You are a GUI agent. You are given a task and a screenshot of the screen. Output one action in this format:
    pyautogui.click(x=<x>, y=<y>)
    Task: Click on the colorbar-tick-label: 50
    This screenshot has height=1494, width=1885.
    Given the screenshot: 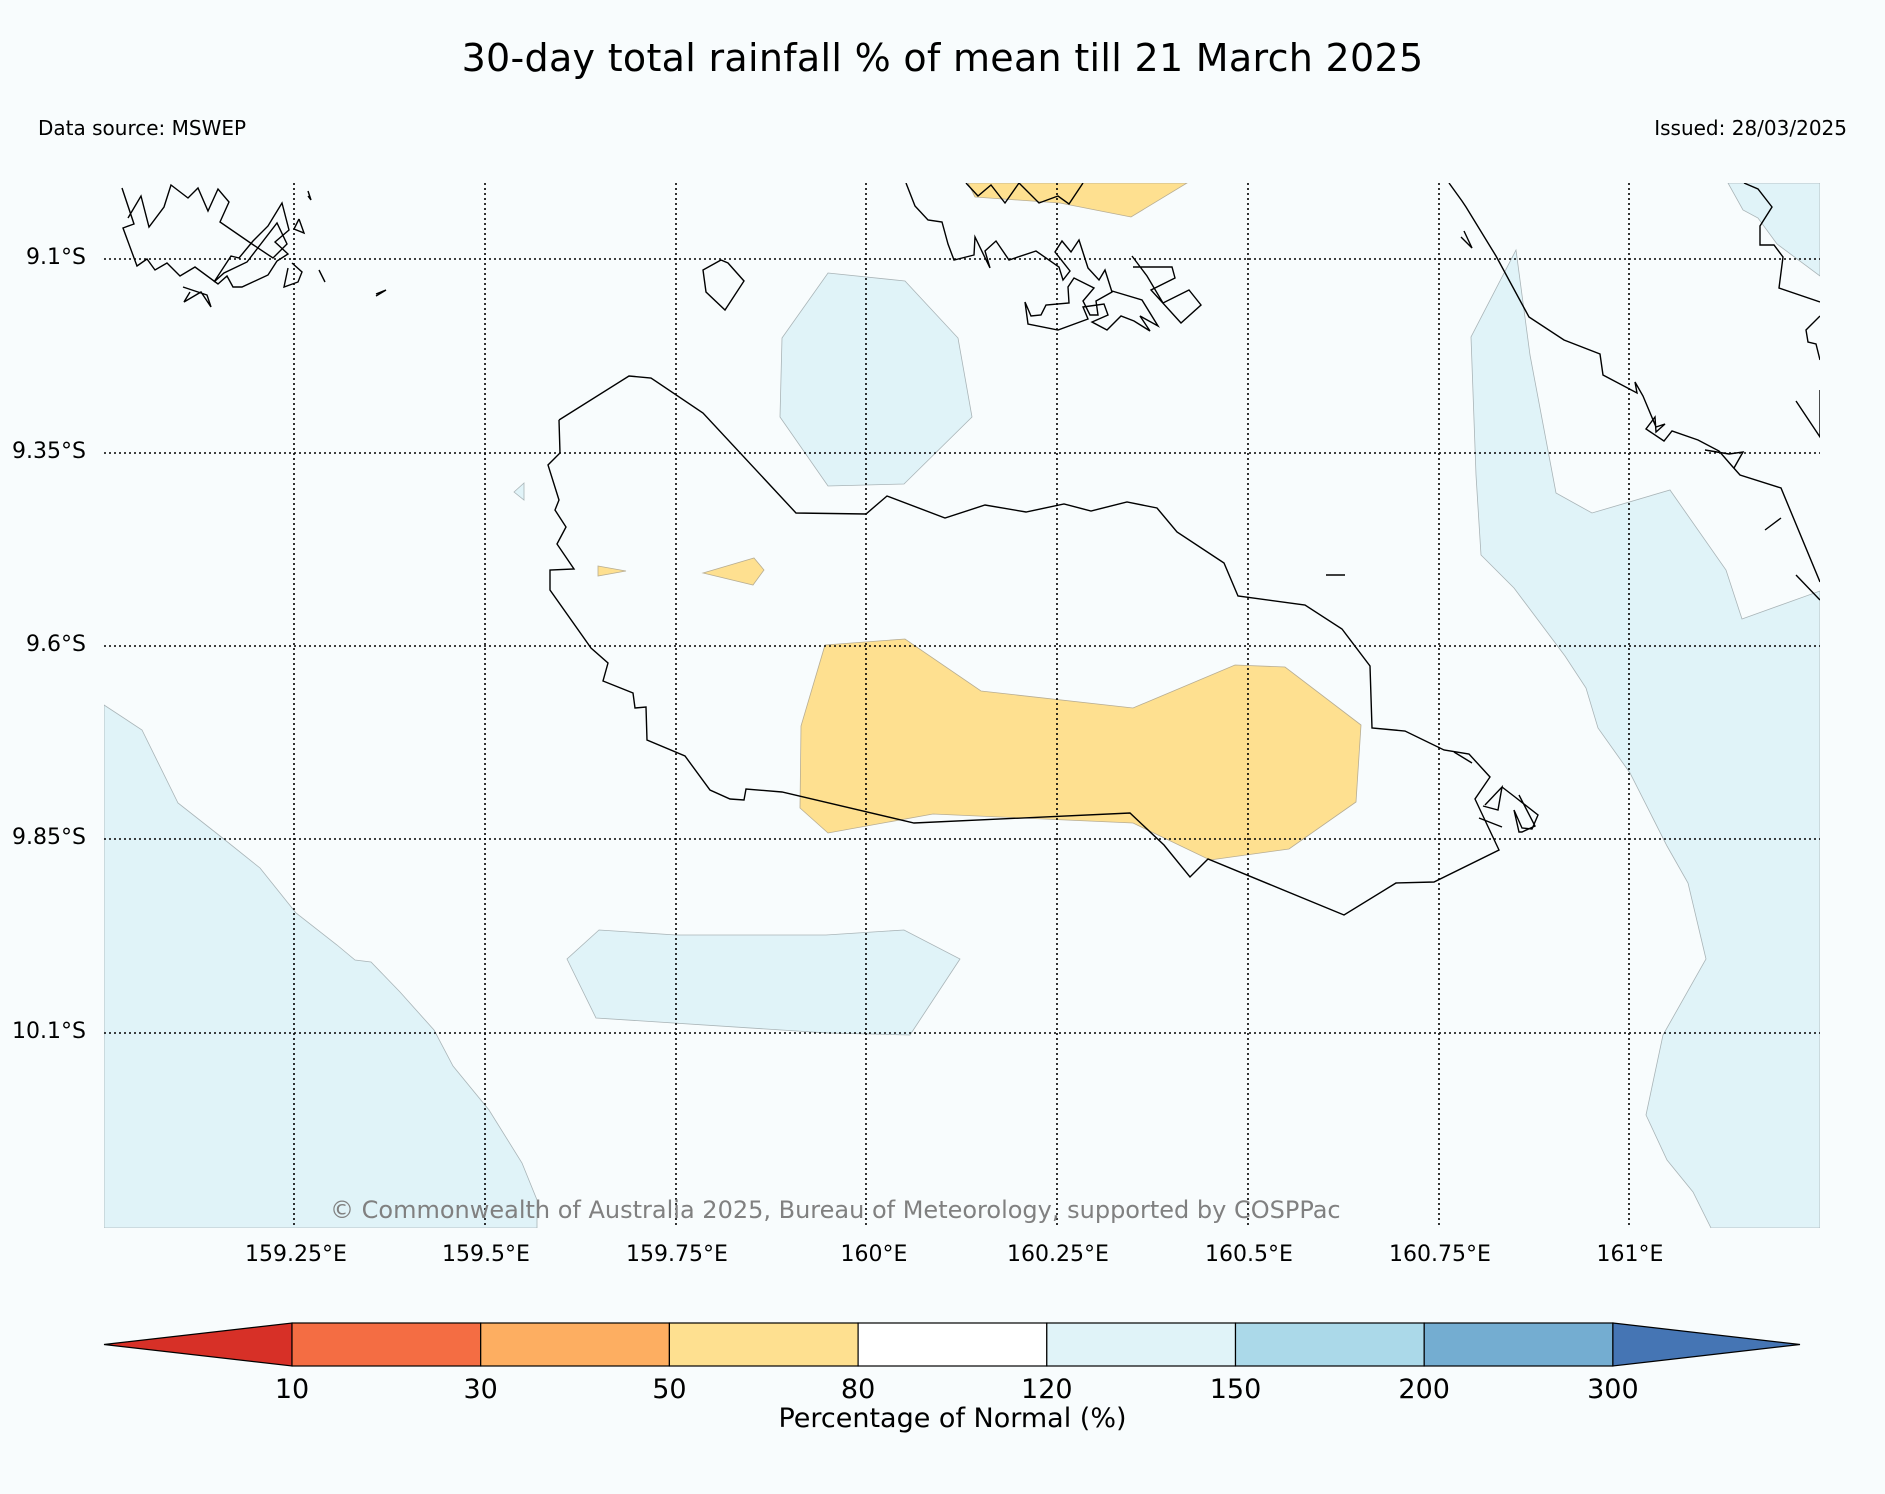 What is the action you would take?
    pyautogui.click(x=669, y=1389)
    